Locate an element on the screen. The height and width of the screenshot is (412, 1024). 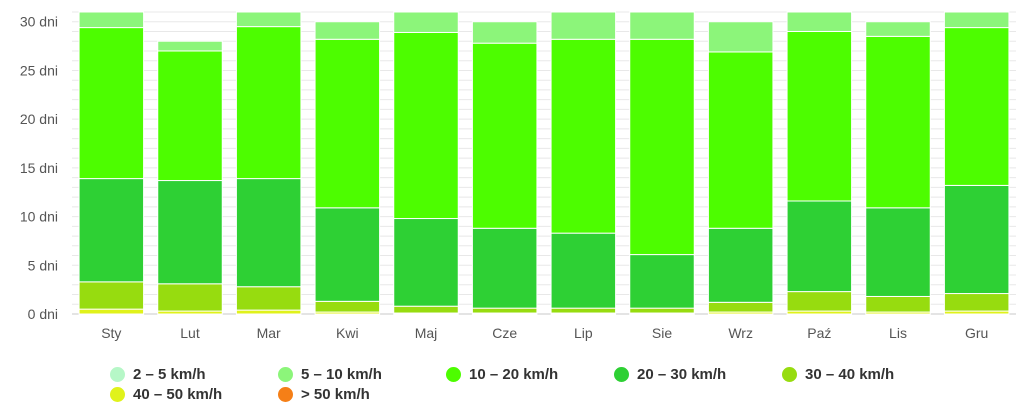
y-tick-label: 30 dni is located at coordinates (39, 22).